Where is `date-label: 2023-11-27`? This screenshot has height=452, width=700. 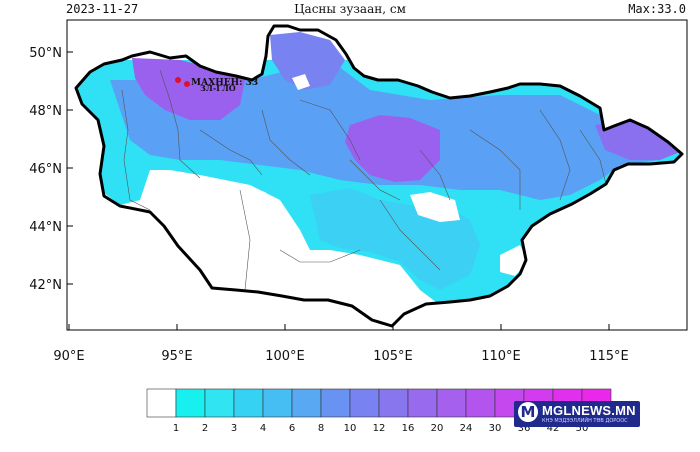 date-label: 2023-11-27 is located at coordinates (102, 9).